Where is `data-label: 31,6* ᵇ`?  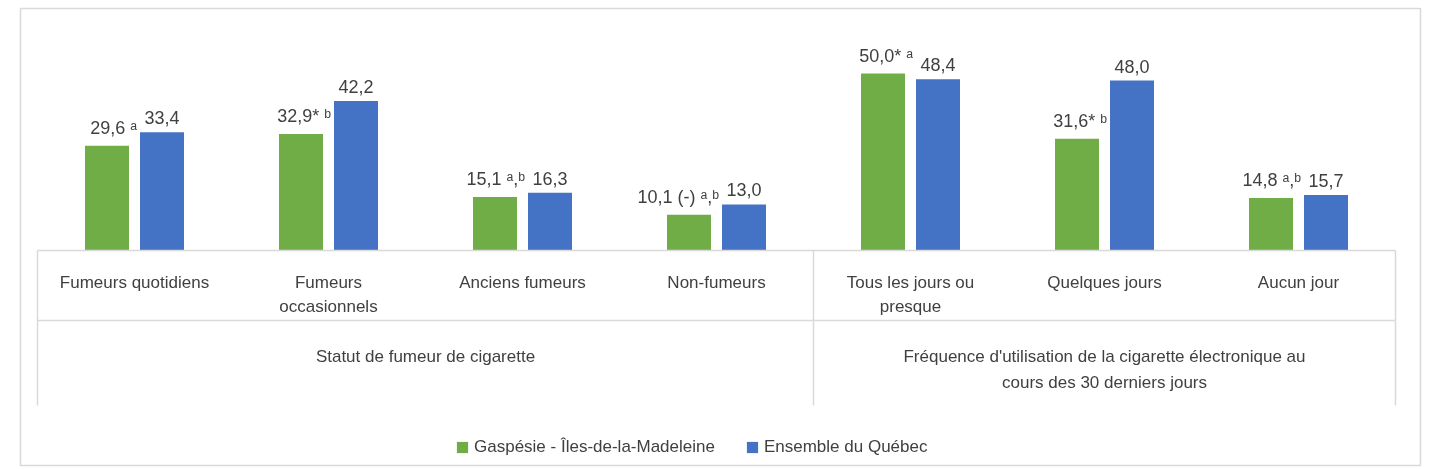 data-label: 31,6* ᵇ is located at coordinates (1080, 120).